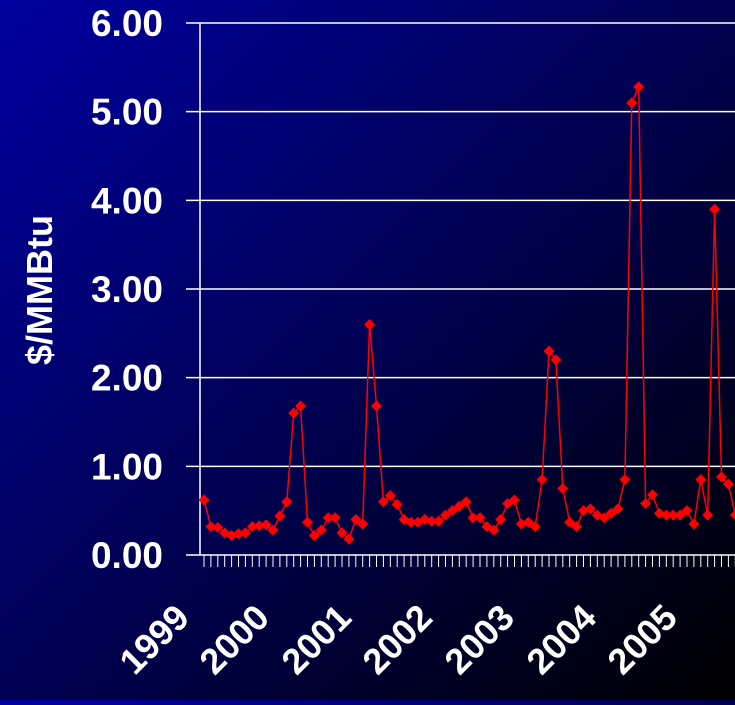 The width and height of the screenshot is (735, 705). I want to click on y-tick-label: 3.00, so click(127, 289).